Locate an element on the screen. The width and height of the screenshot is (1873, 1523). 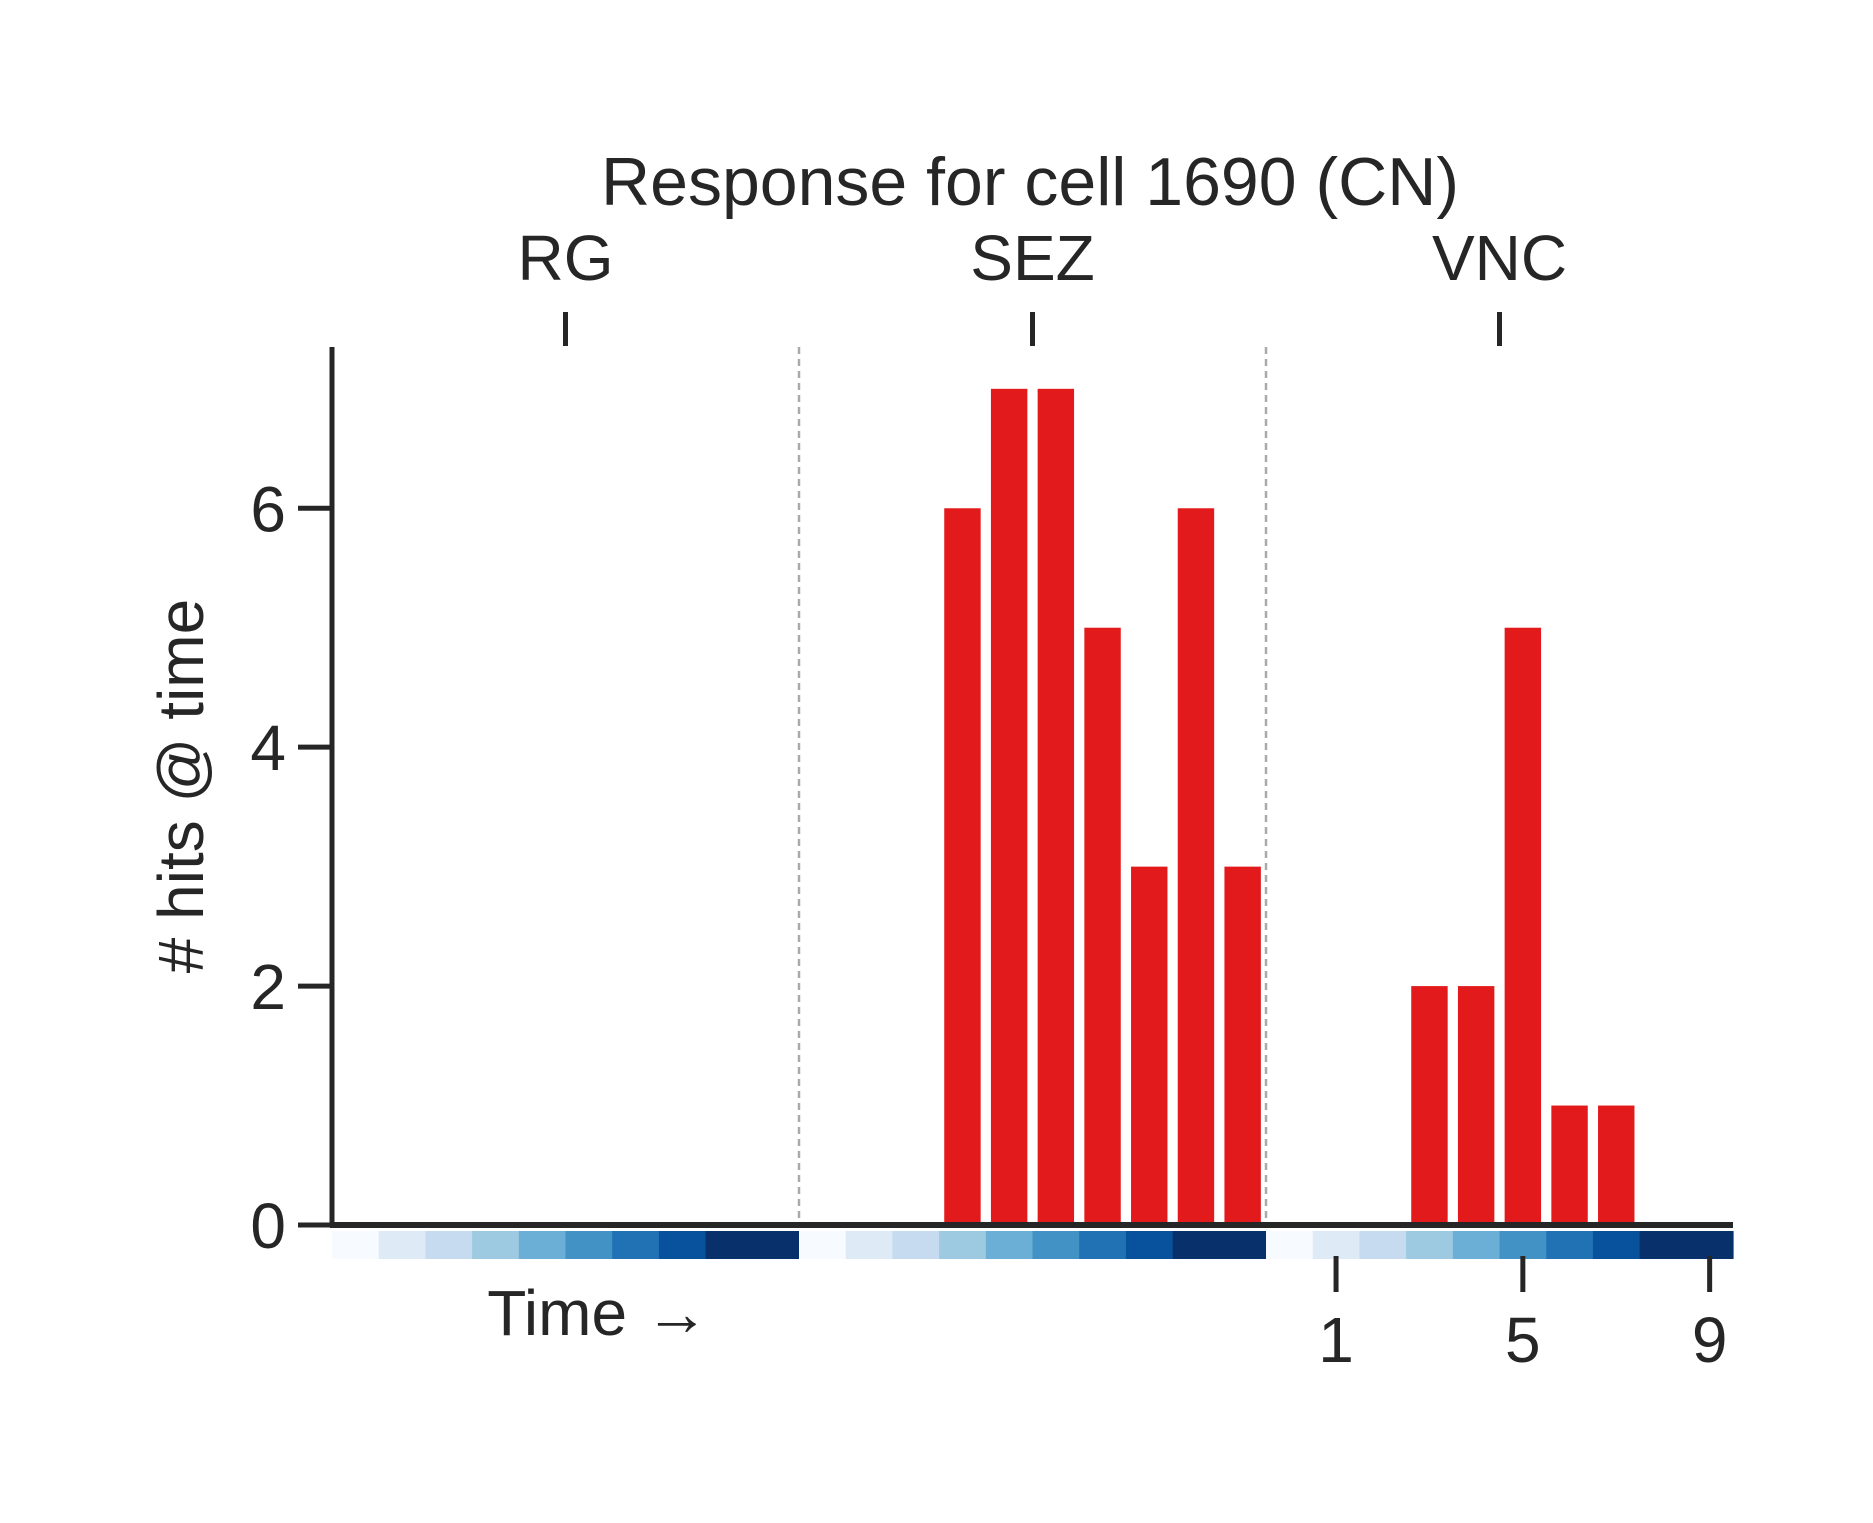
y-tick-label: 6 is located at coordinates (268, 509).